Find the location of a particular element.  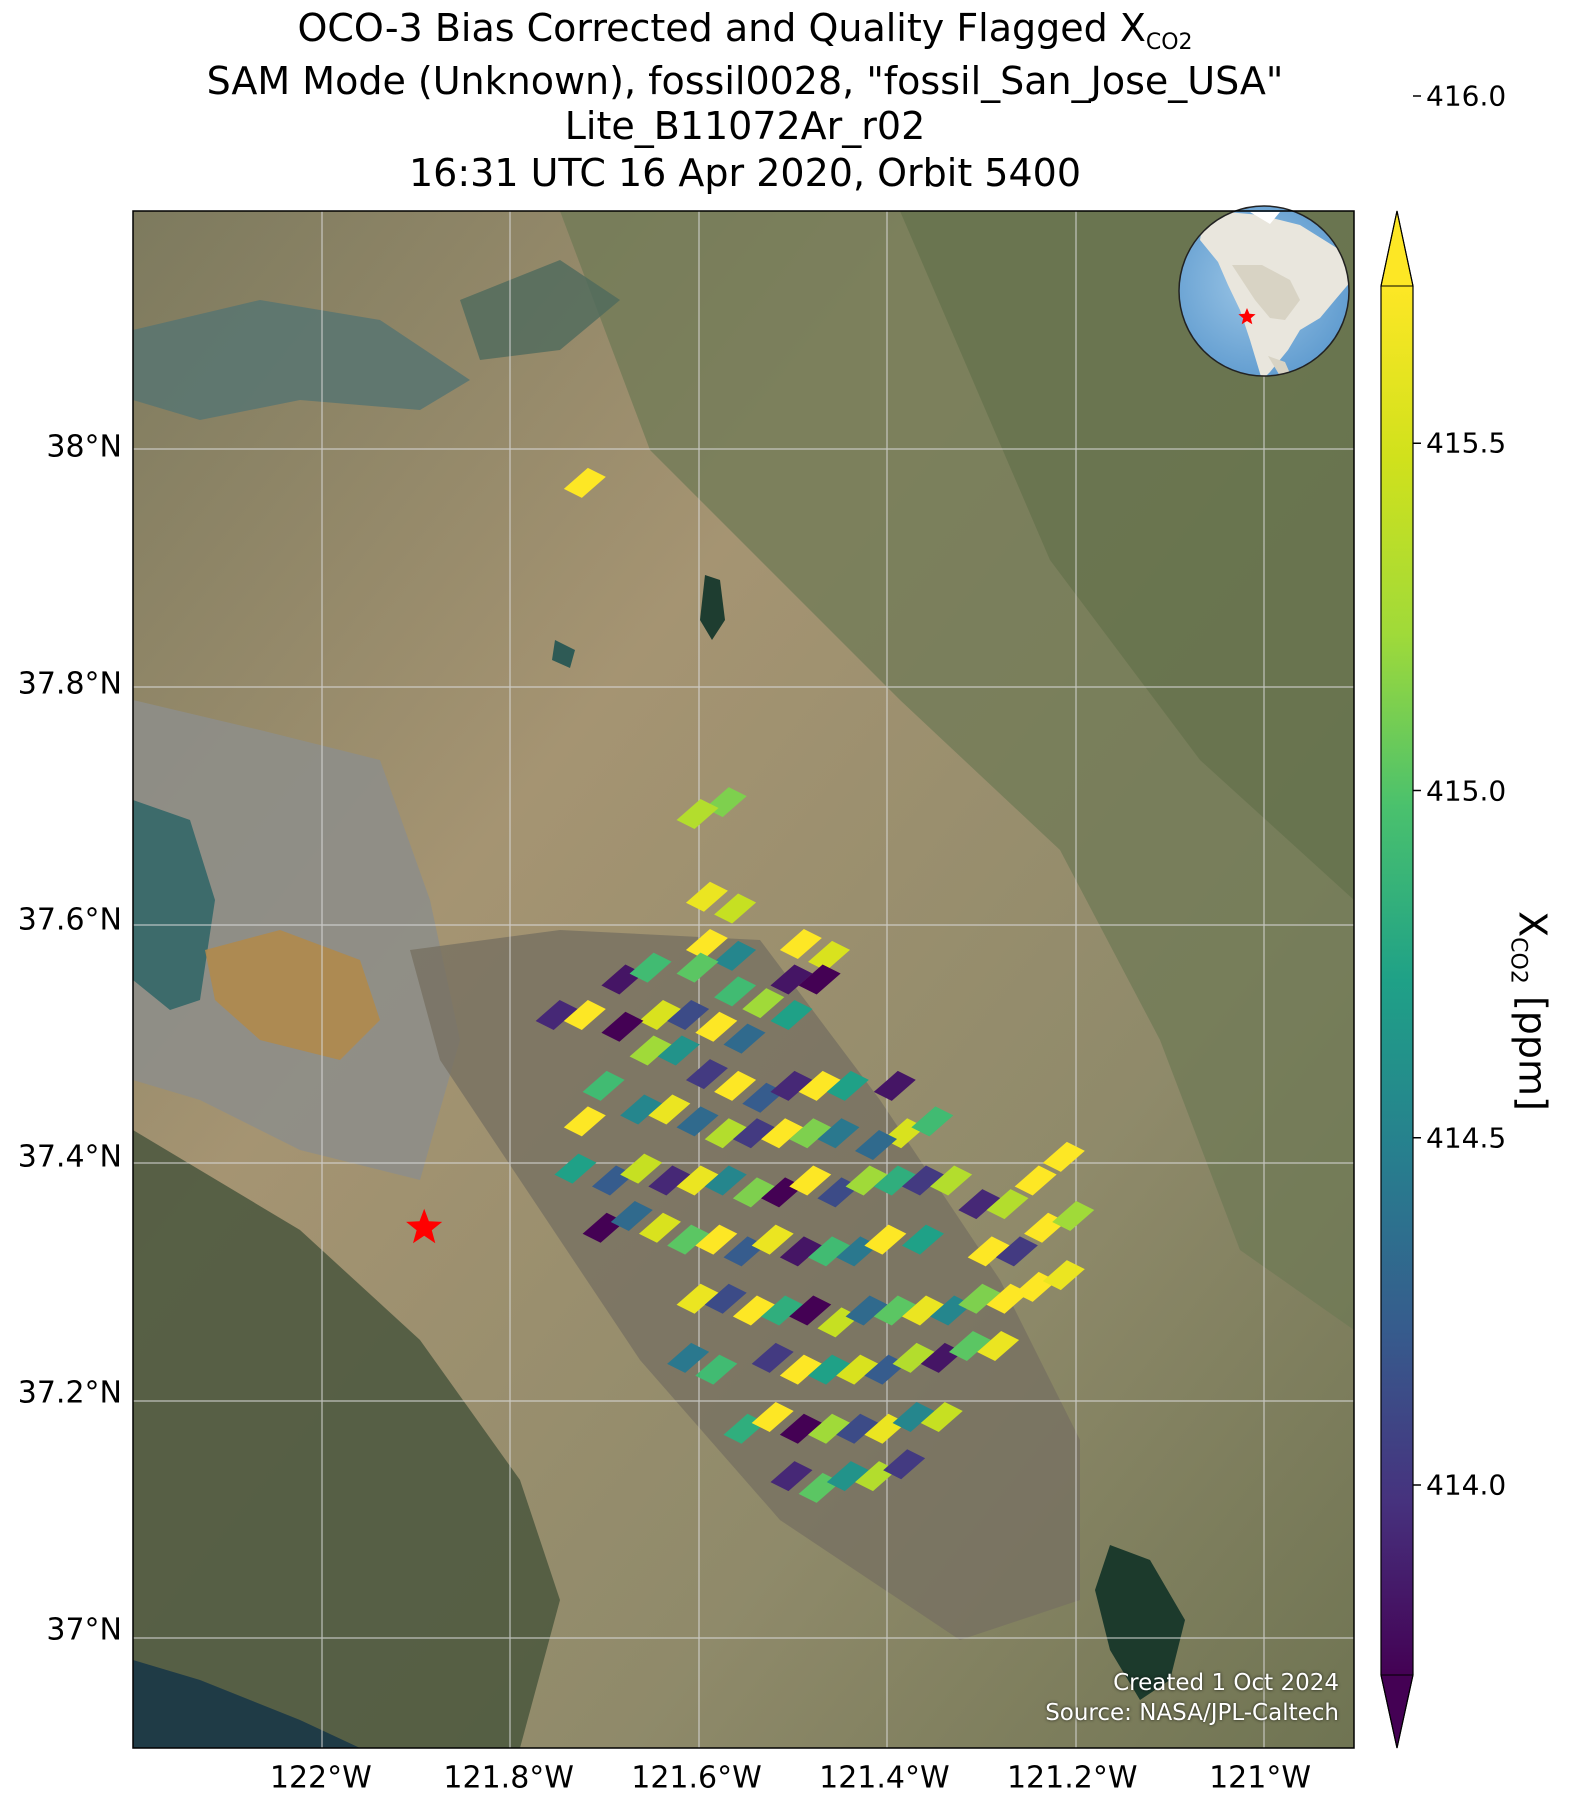

colorbar is located at coordinates (1400, 922).